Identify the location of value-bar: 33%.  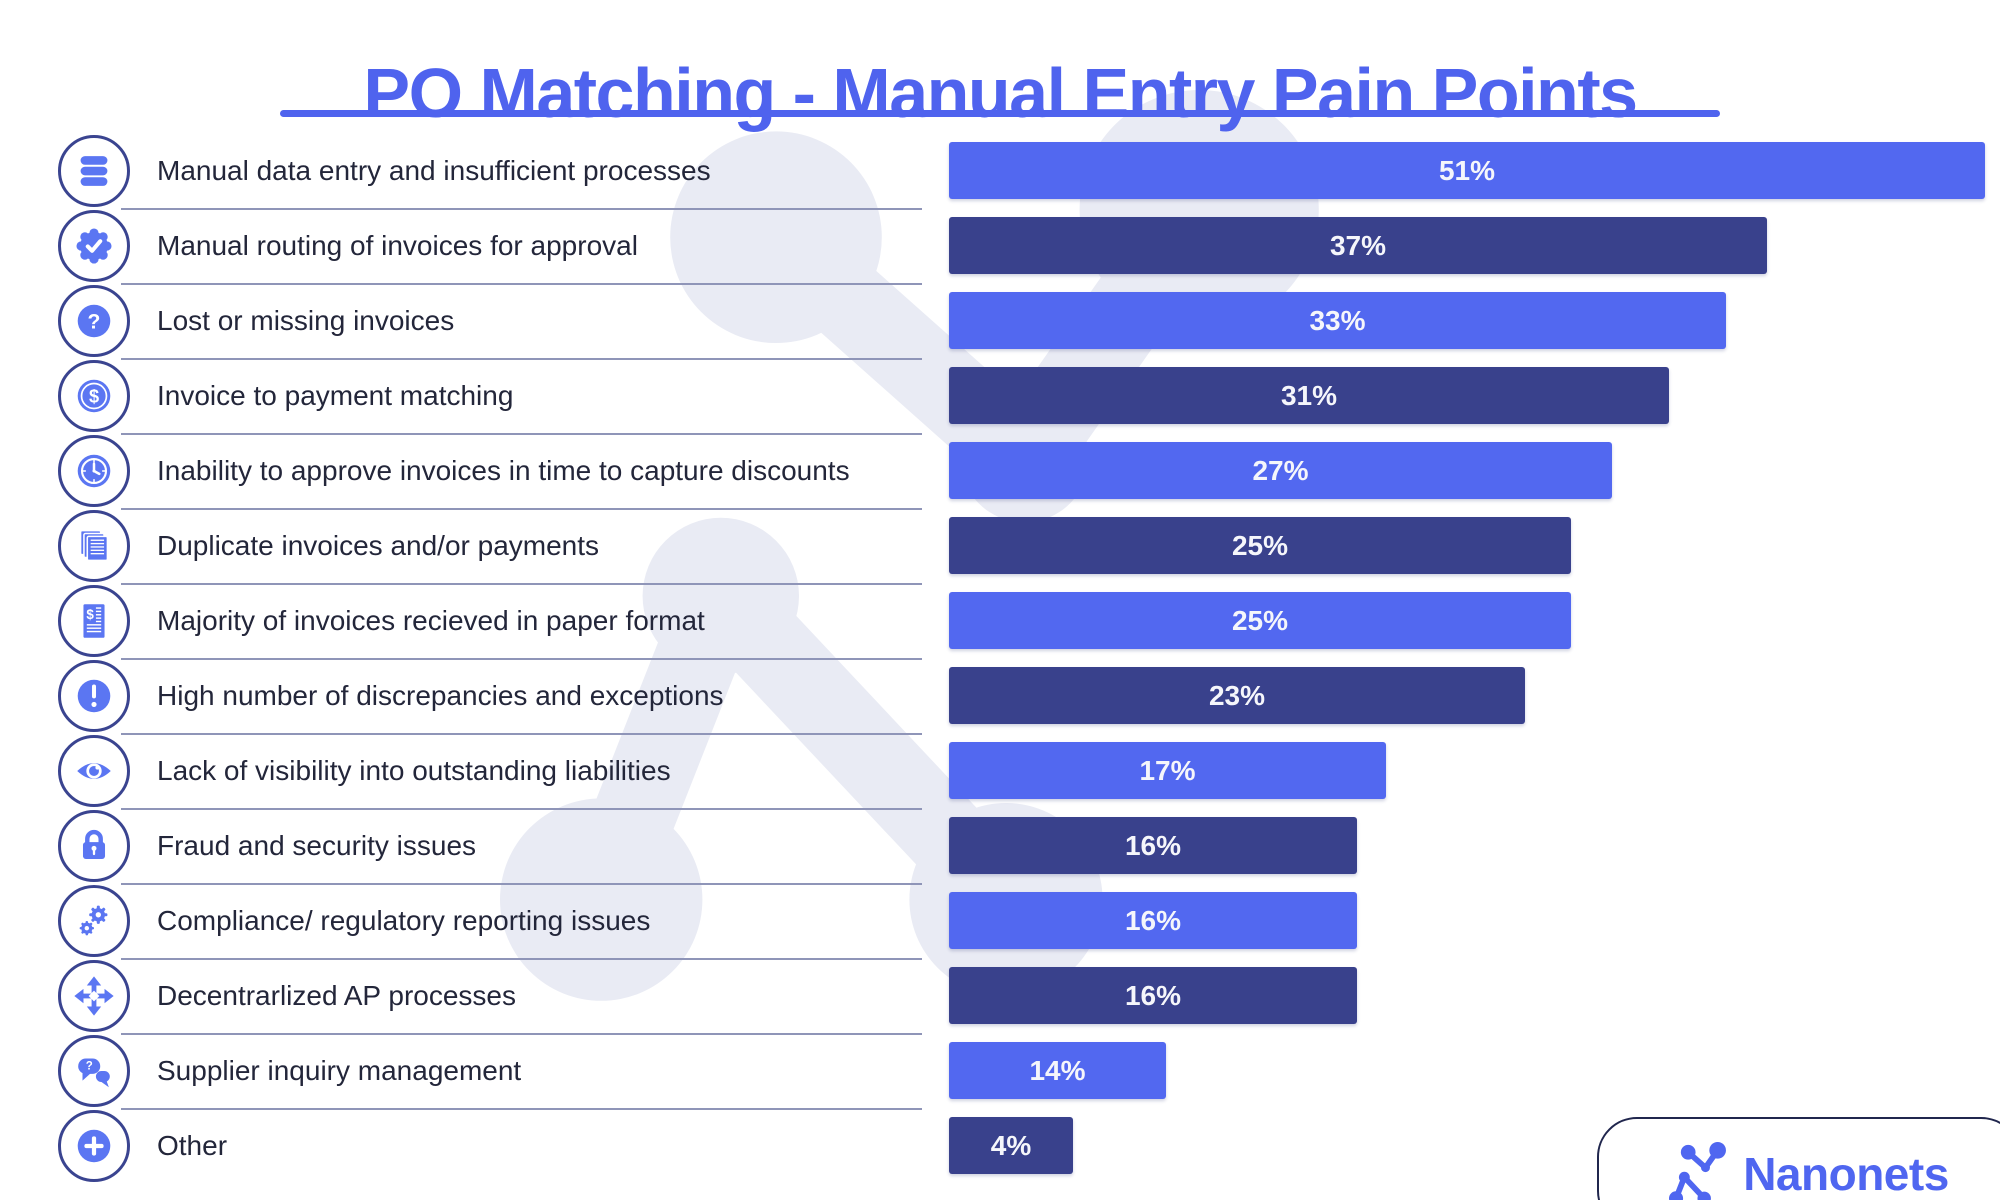
(1337, 320).